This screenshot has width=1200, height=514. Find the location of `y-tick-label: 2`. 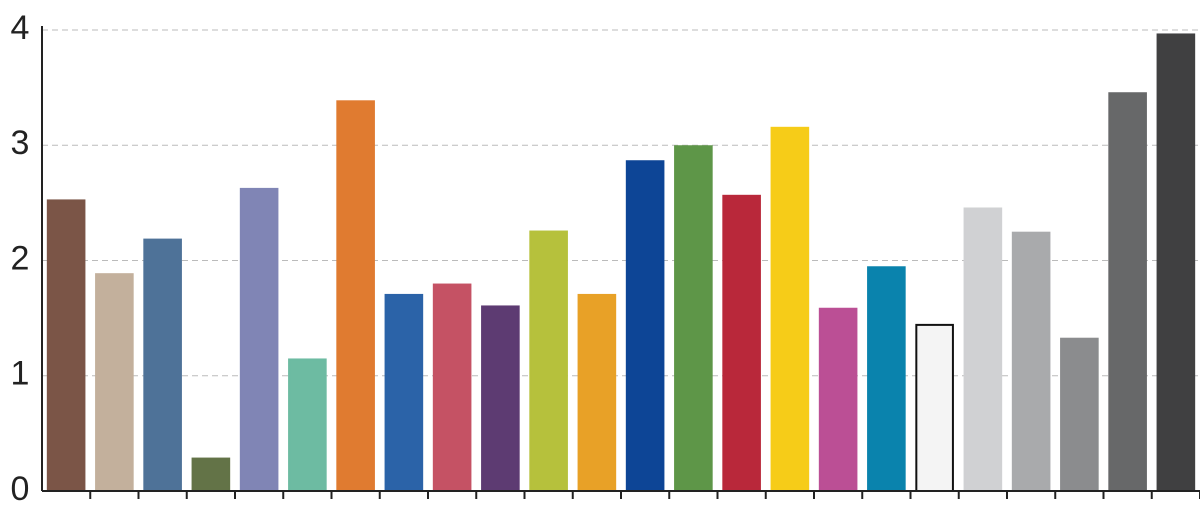

y-tick-label: 2 is located at coordinates (20, 258).